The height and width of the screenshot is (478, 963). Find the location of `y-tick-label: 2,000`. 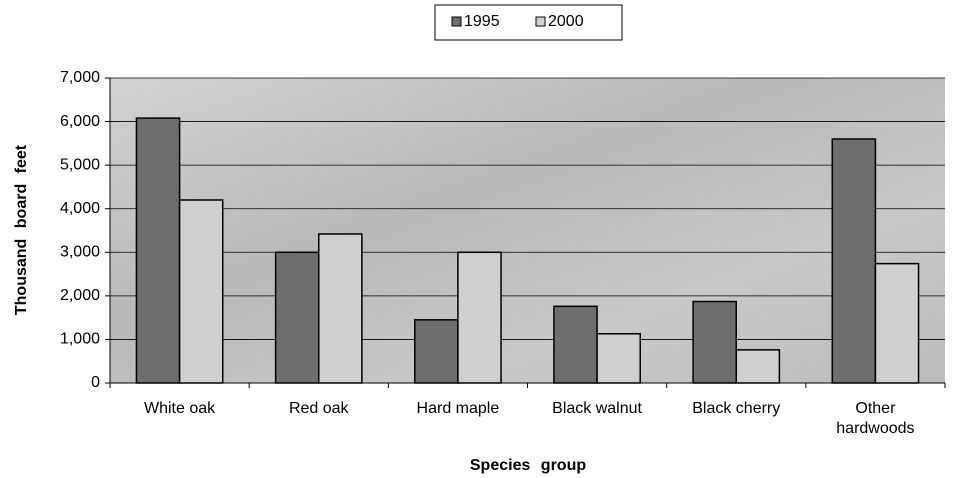

y-tick-label: 2,000 is located at coordinates (80, 295).